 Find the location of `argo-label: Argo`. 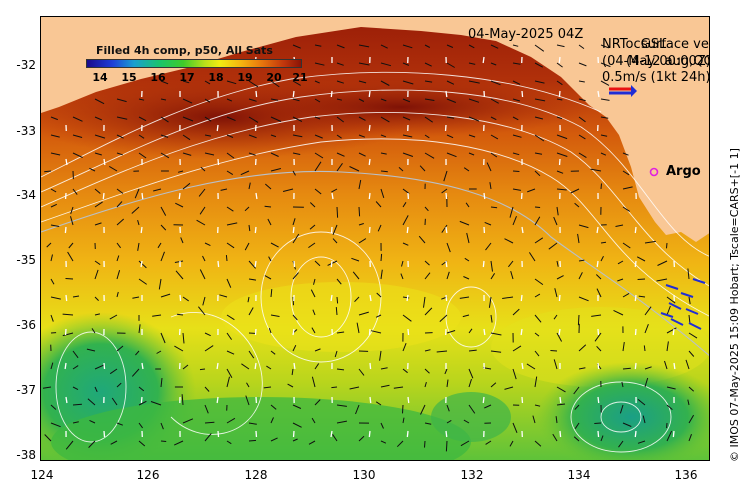

argo-label: Argo is located at coordinates (683, 171).